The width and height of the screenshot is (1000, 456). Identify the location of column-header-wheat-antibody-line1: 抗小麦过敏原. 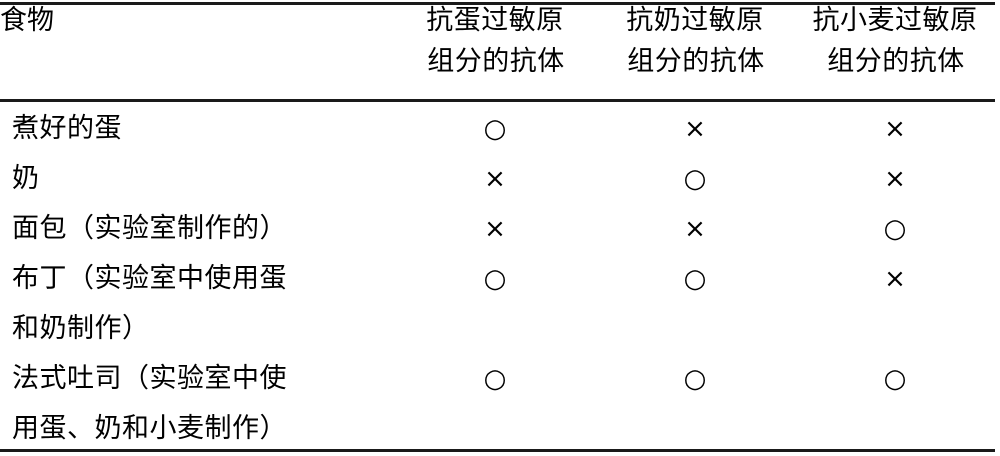
(895, 20).